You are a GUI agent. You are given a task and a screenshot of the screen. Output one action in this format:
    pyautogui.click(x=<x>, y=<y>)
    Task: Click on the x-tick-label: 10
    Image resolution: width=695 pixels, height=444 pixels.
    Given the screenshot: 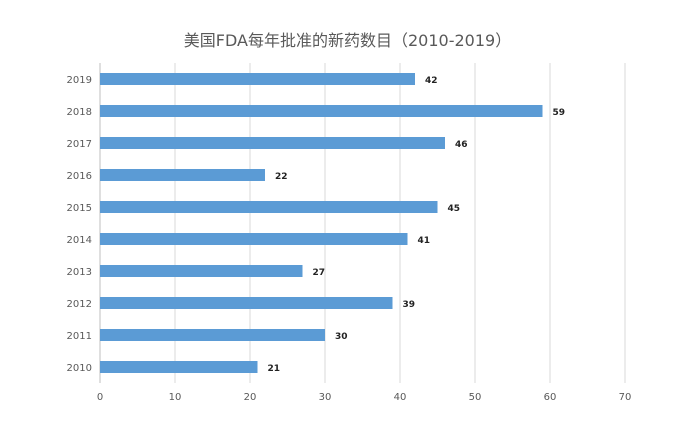 What is the action you would take?
    pyautogui.click(x=175, y=397)
    